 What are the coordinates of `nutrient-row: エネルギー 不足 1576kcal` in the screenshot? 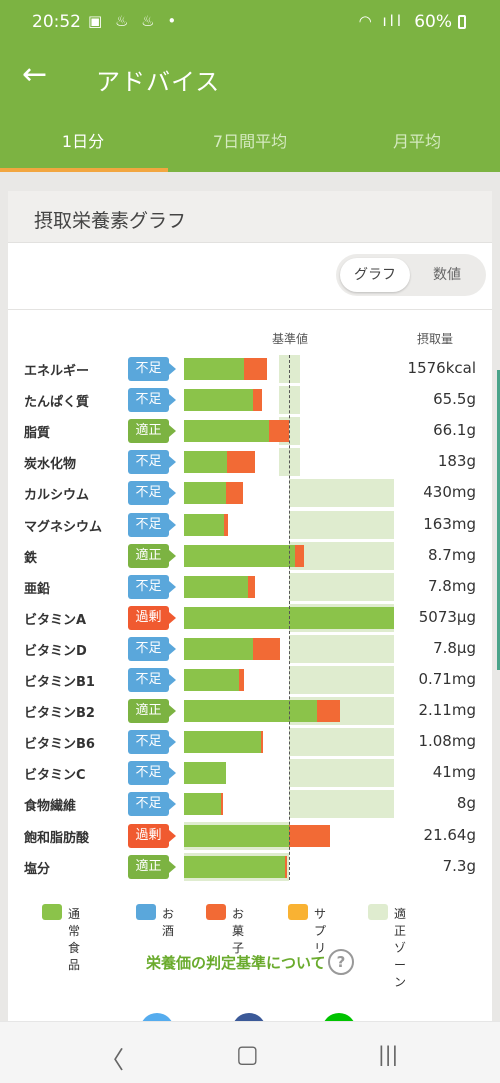 It's located at (250, 369).